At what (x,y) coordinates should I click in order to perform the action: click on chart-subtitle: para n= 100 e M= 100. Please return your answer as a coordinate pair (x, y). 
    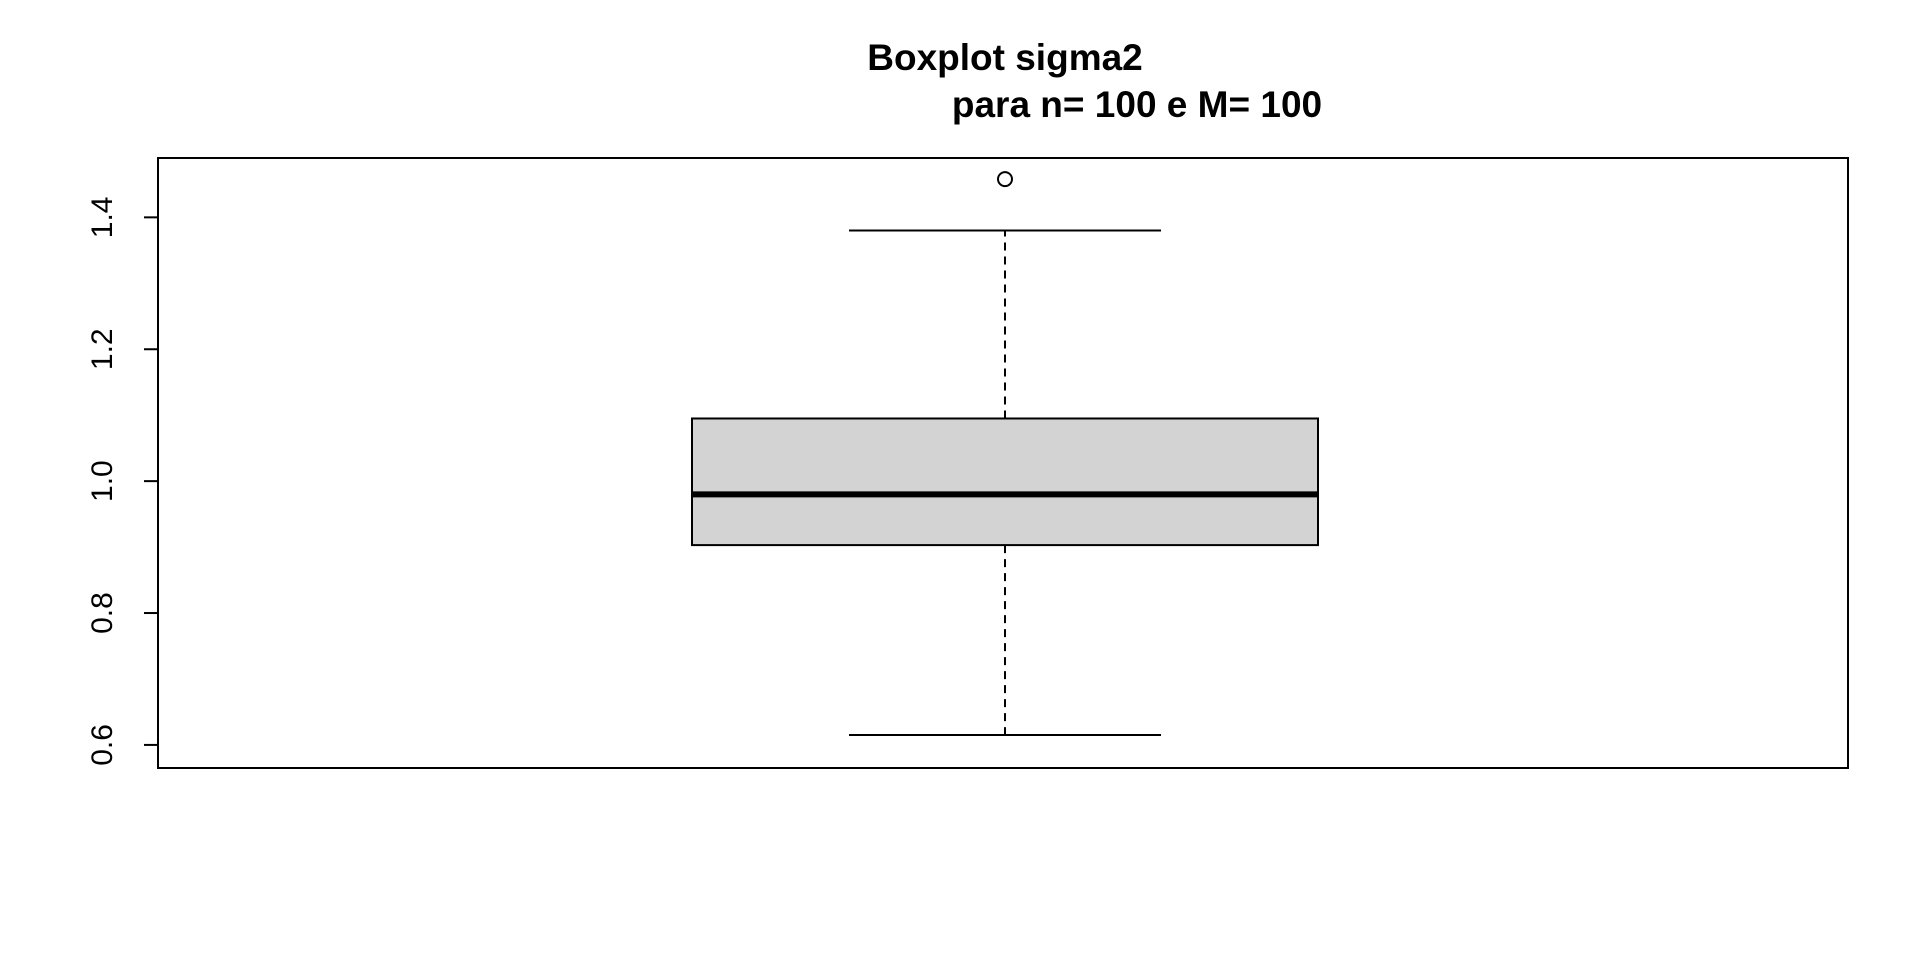
    Looking at the image, I should click on (1137, 104).